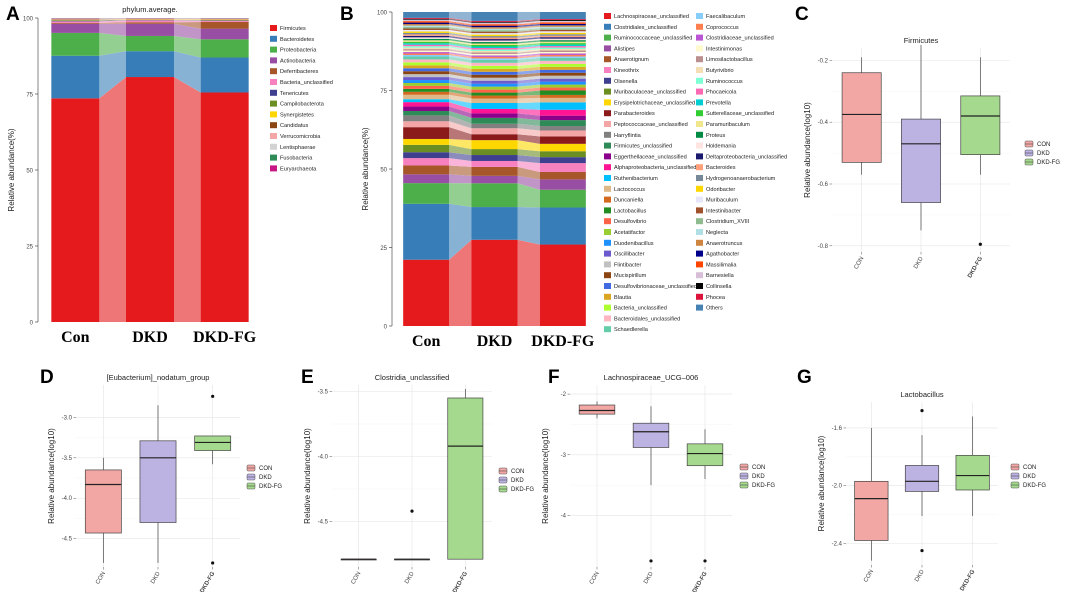 This screenshot has height=592, width=1065. I want to click on bar-segment-Coprococcus, so click(426, 54).